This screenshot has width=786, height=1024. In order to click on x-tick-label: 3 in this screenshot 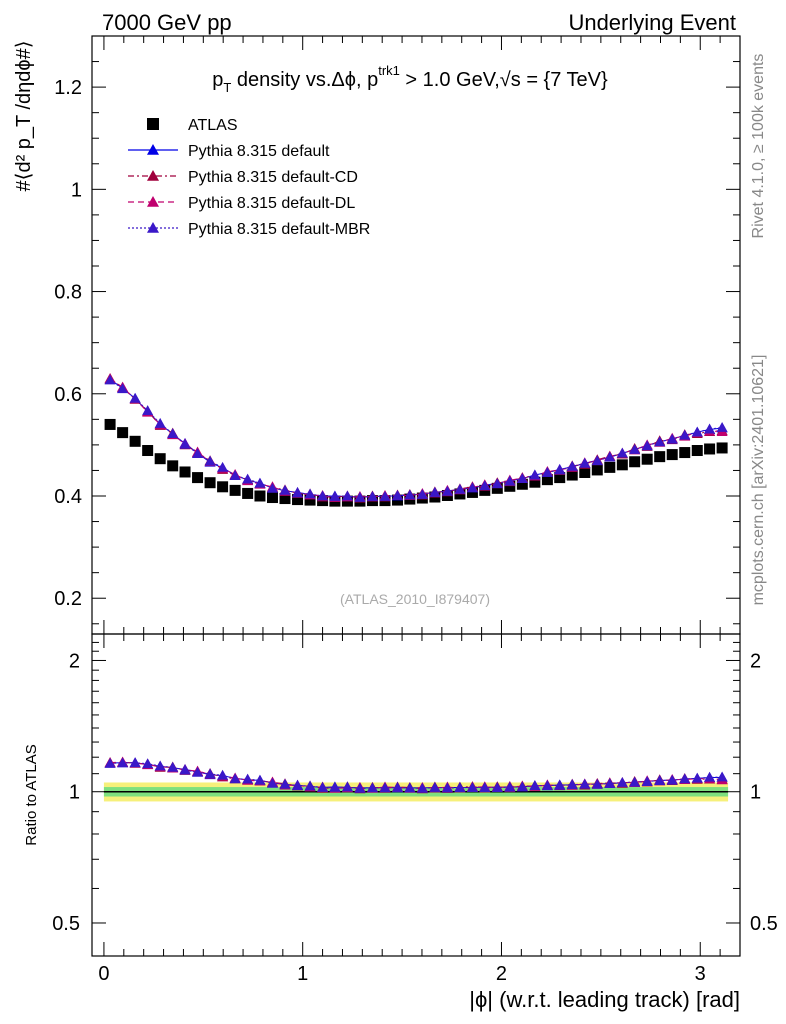, I will do `click(700, 974)`.